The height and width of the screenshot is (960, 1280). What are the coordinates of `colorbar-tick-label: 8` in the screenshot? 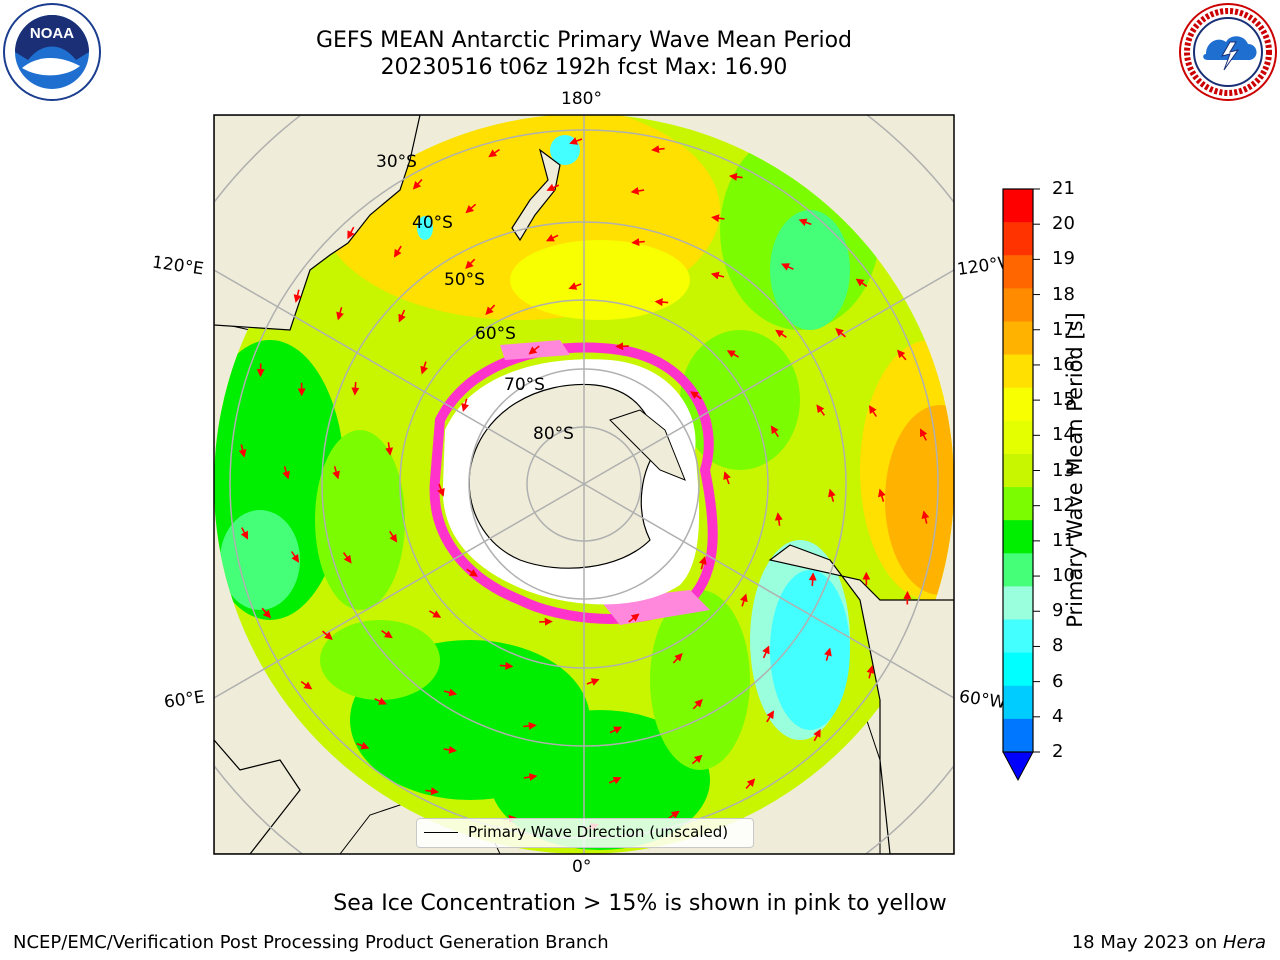 It's located at (1058, 646).